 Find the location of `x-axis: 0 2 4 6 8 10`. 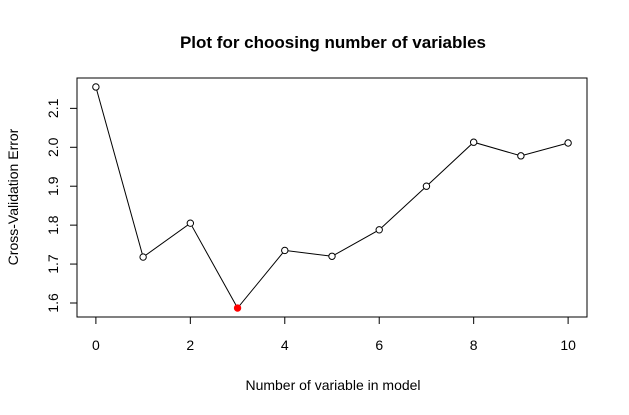

x-axis: 0 2 4 6 8 10 is located at coordinates (334, 334).